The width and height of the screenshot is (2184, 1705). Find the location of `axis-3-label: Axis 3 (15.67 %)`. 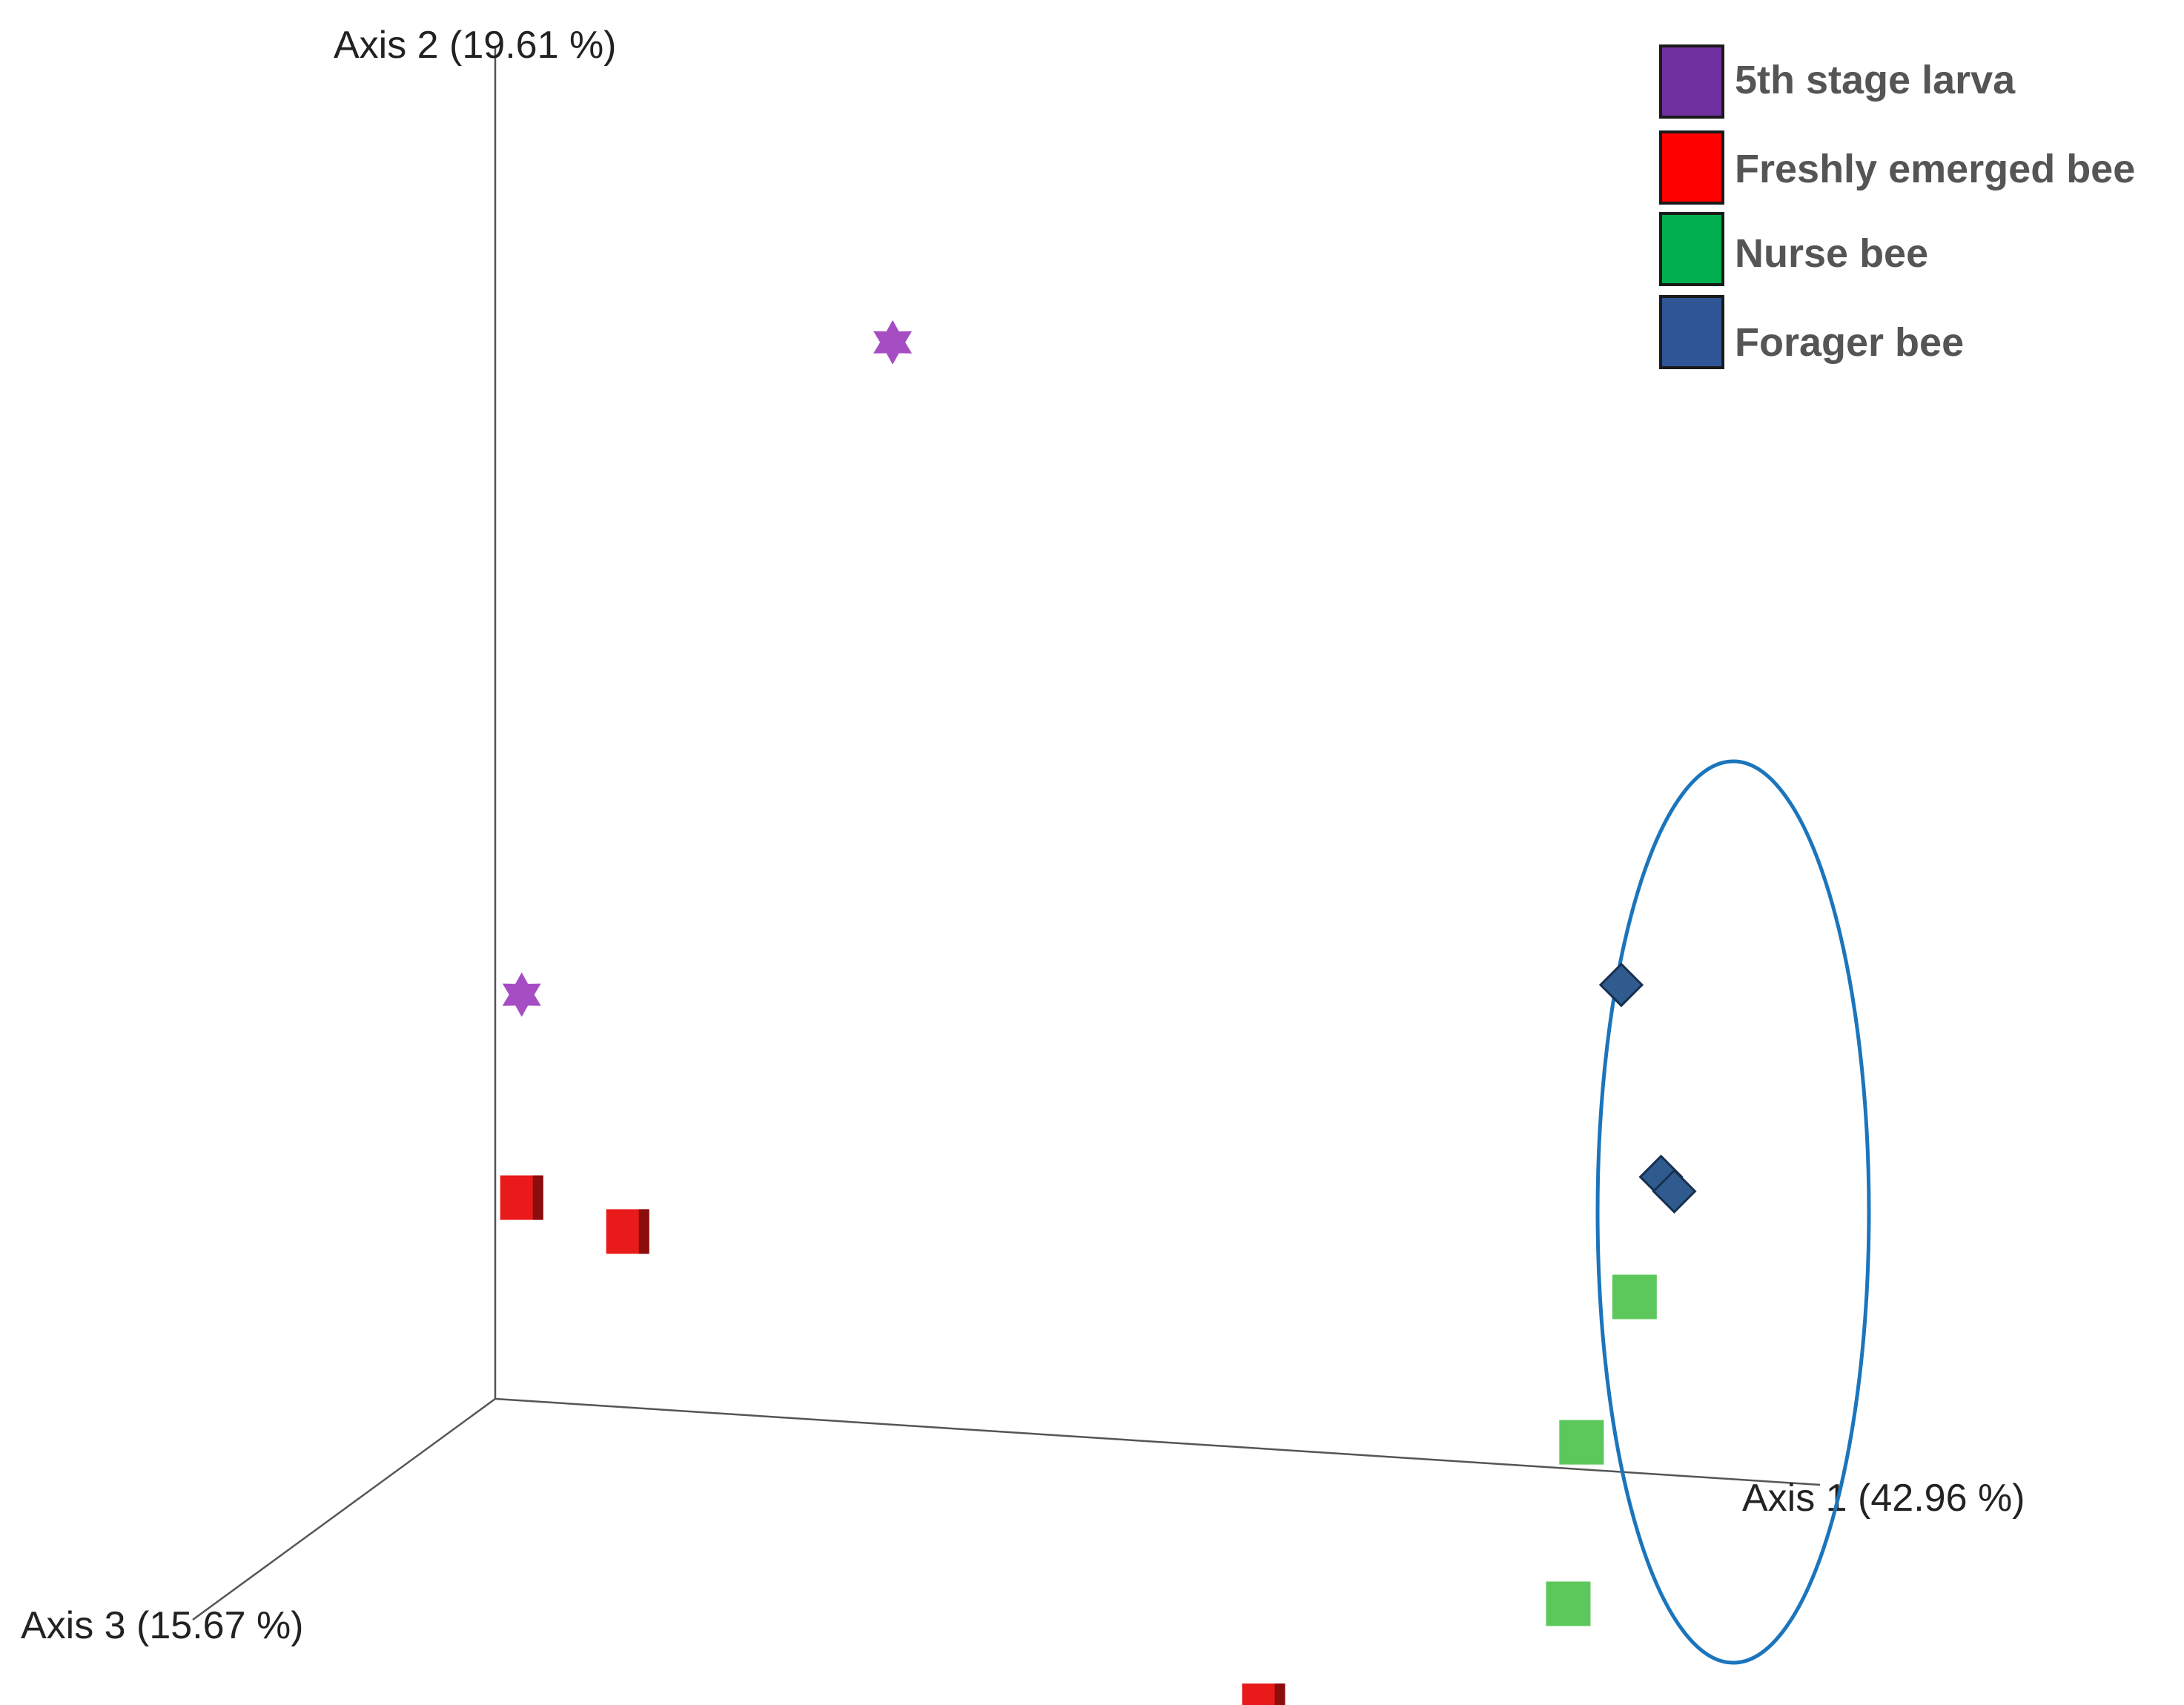

axis-3-label: Axis 3 (15.67 %) is located at coordinates (162, 1625).